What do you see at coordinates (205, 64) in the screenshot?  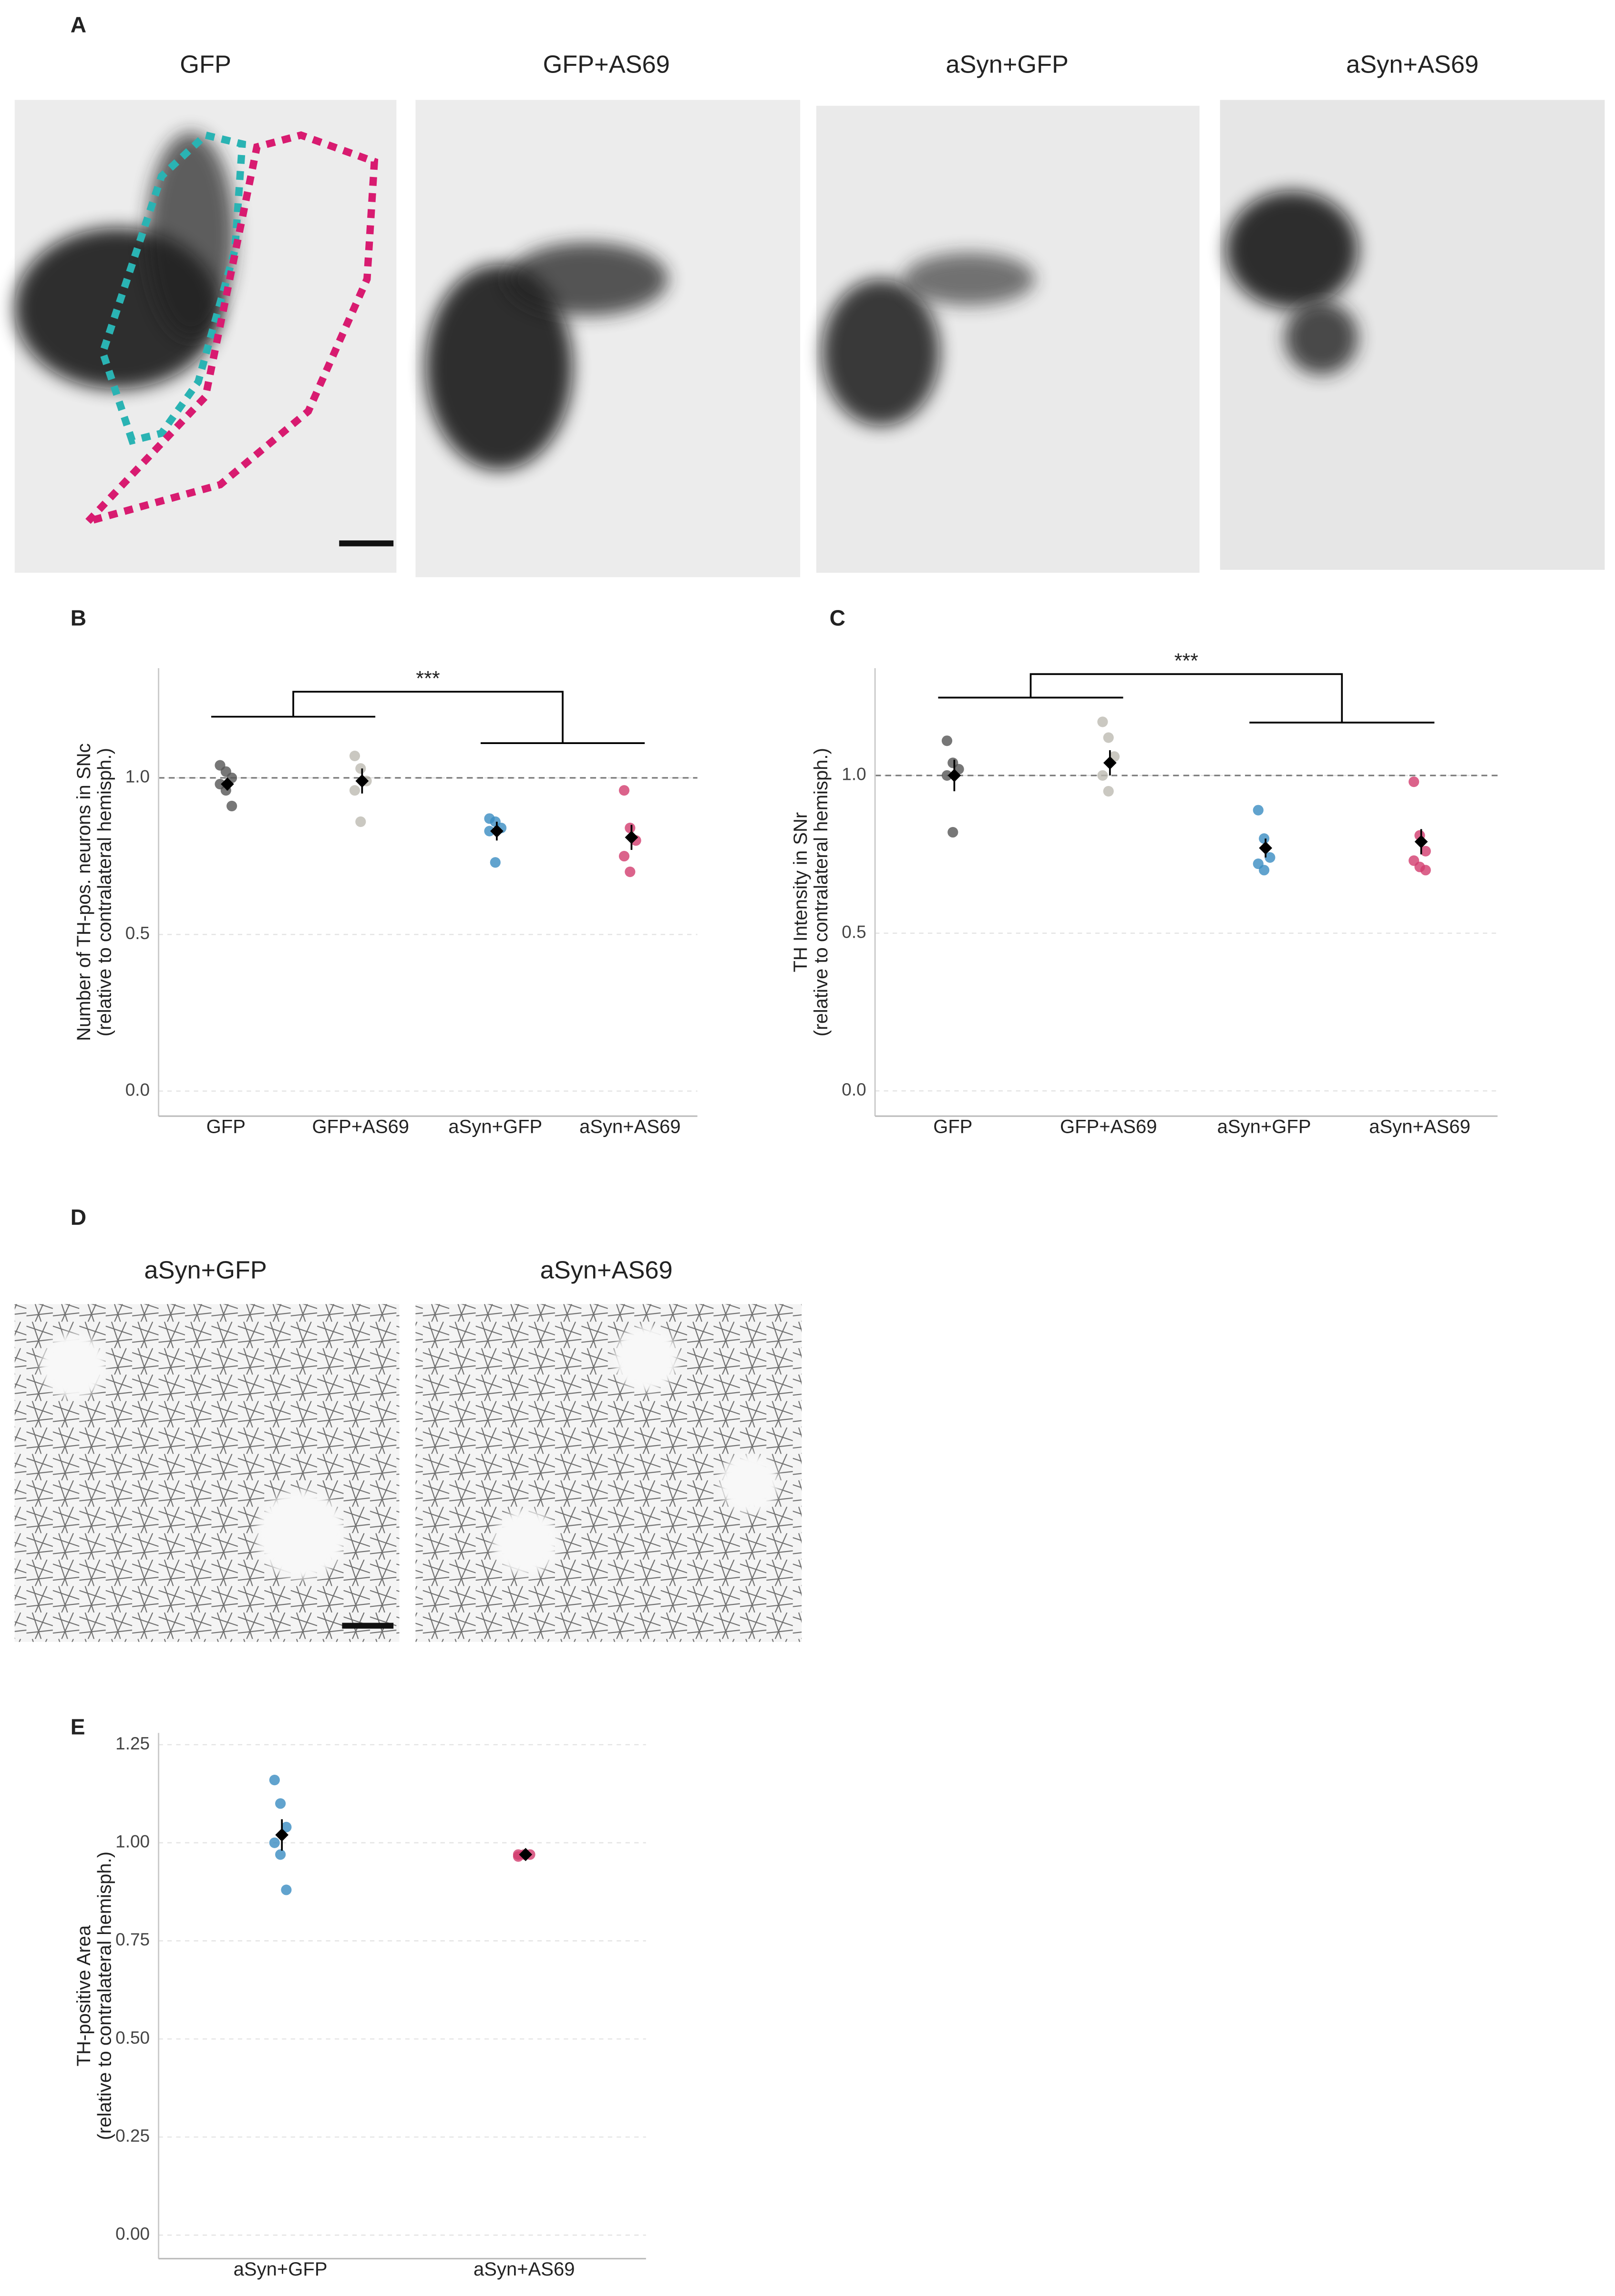 I see `image-title: GFP` at bounding box center [205, 64].